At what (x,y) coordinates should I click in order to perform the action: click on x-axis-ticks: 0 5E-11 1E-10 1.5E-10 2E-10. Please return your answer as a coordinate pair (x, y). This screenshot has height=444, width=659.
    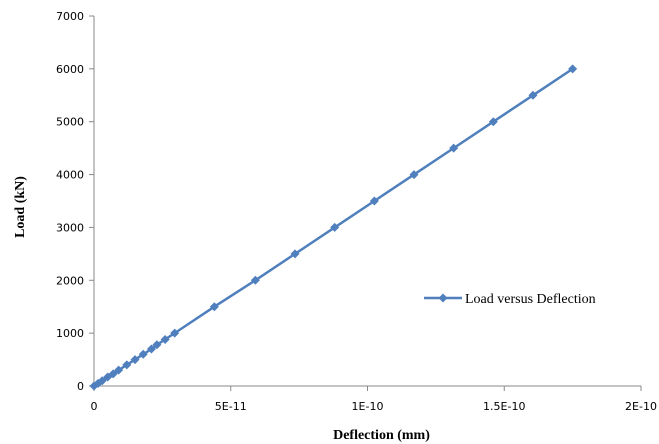
    Looking at the image, I should click on (374, 399).